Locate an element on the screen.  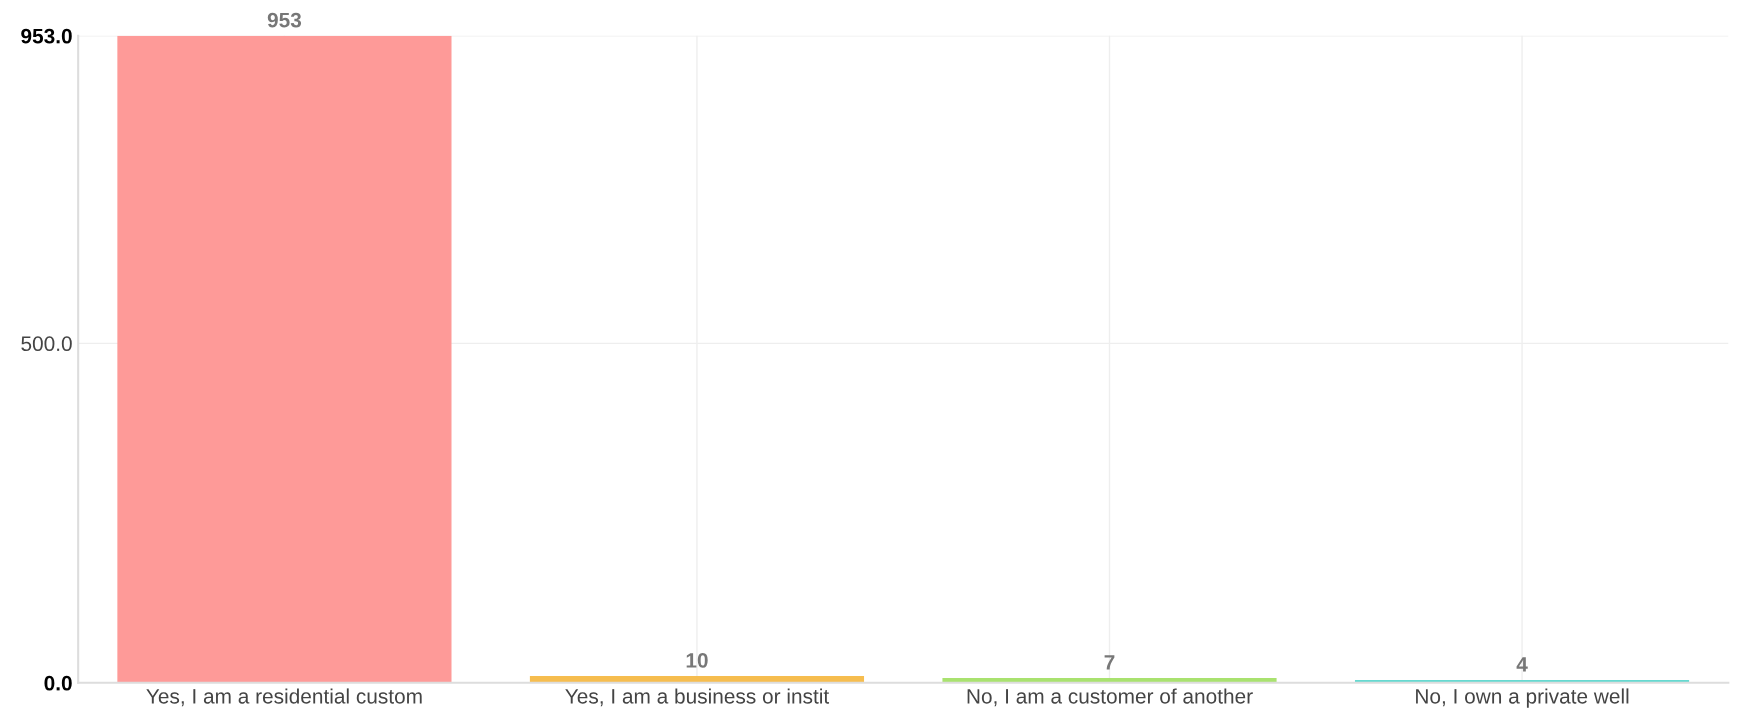
y-tick-label: 500.0 is located at coordinates (46, 344).